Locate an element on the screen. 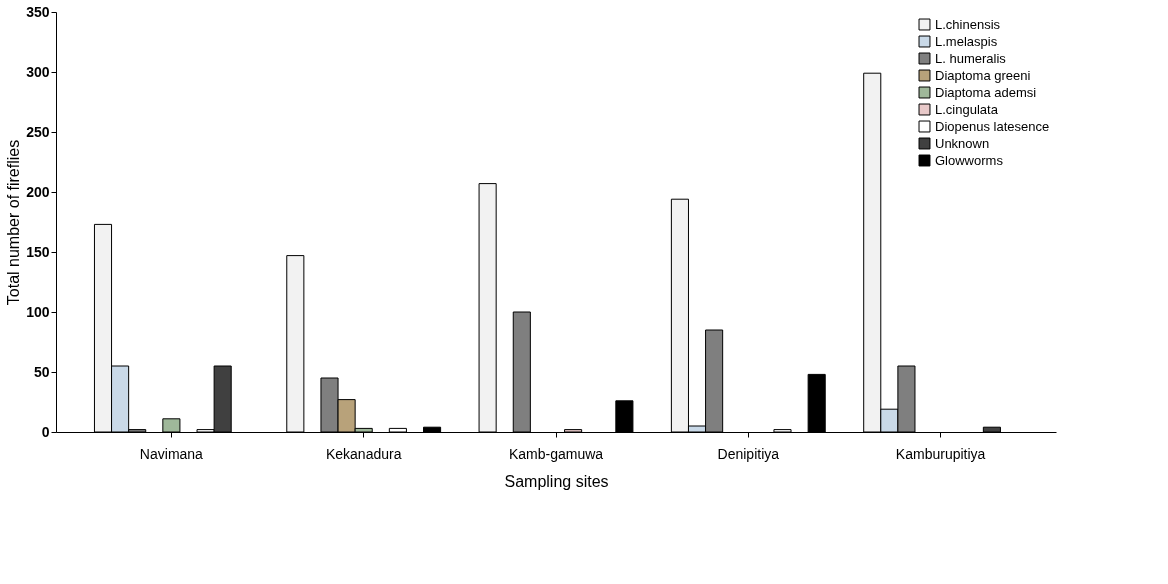  x-axis-title: Sampling sites is located at coordinates (556, 481).